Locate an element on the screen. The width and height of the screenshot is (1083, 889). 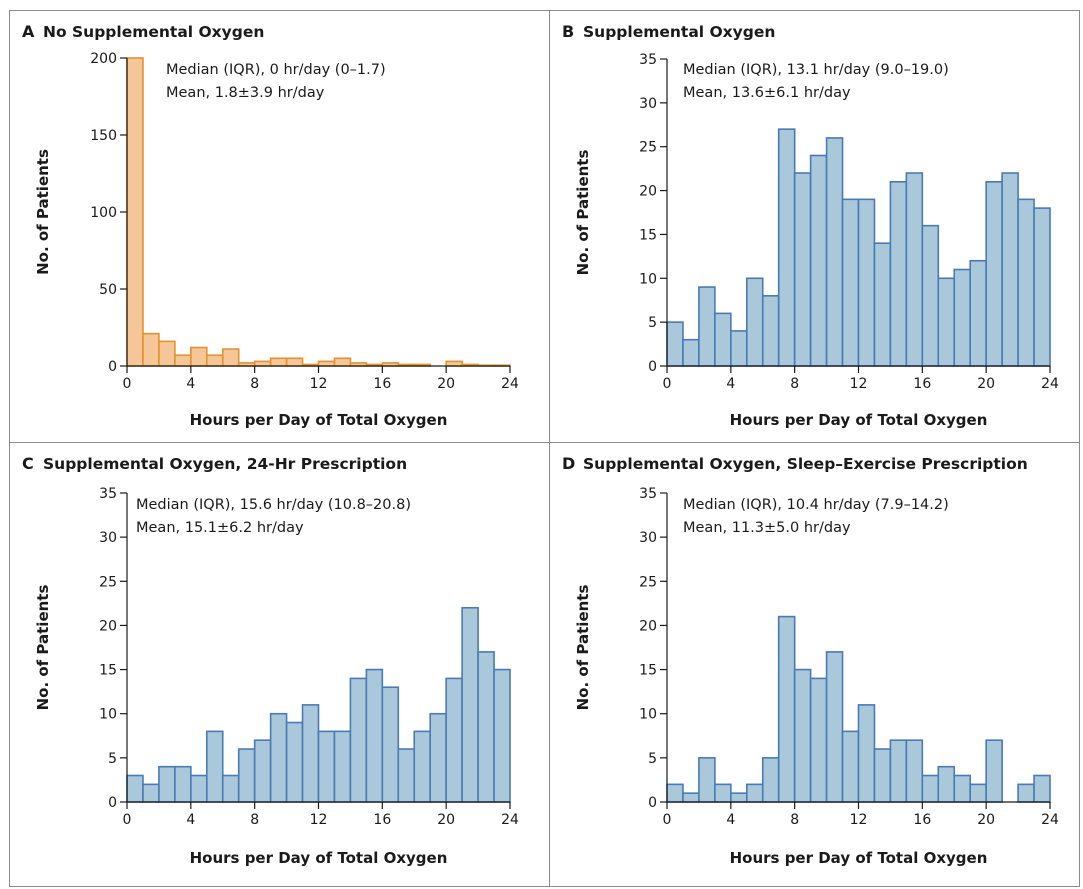
mean-annotation: Mean, 1.8±3.9 hr/day is located at coordinates (245, 93).